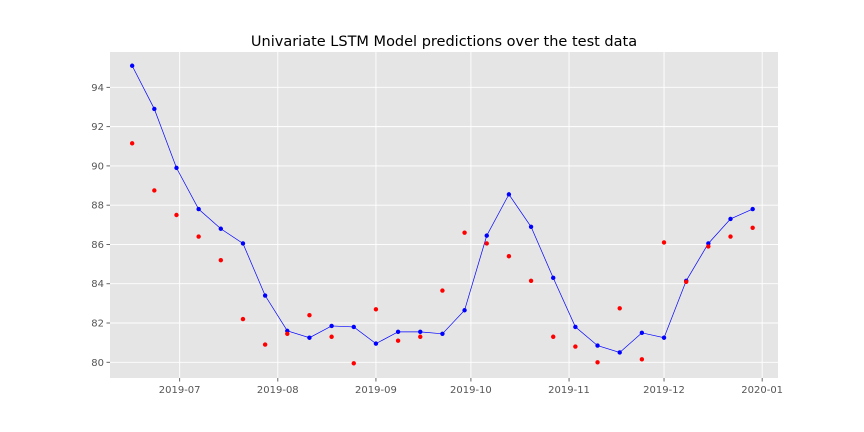 This screenshot has height=432, width=864. I want to click on y-tick-label: 92, so click(97, 127).